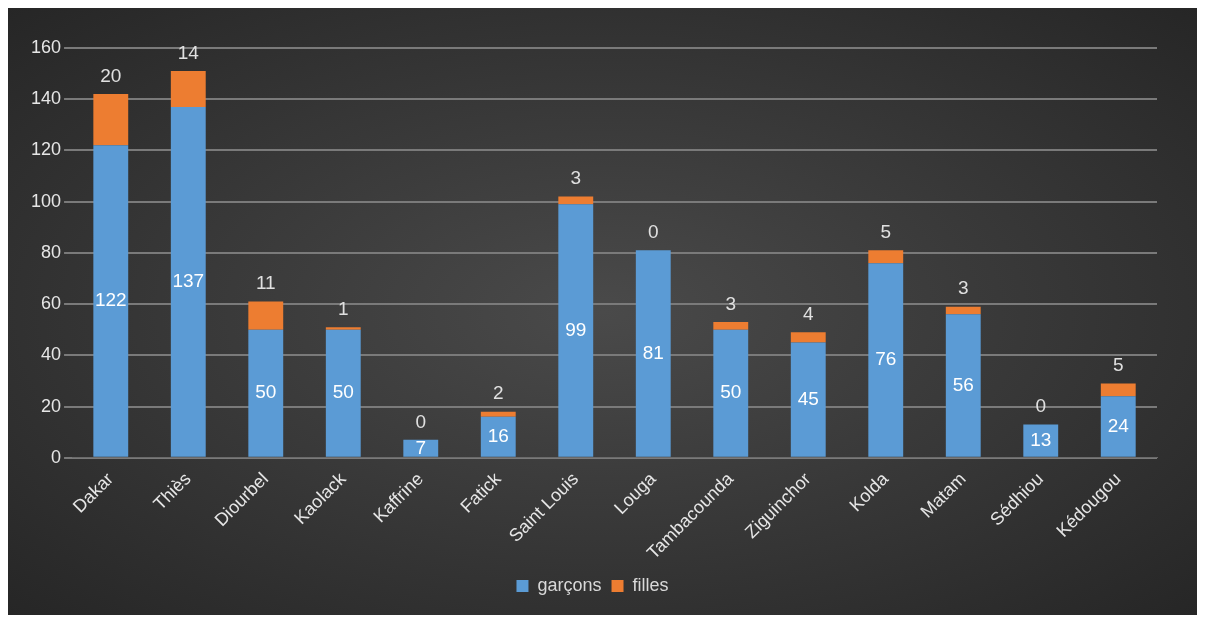 This screenshot has width=1205, height=623. Describe the element at coordinates (421, 447) in the screenshot. I see `data-label: 7` at that location.